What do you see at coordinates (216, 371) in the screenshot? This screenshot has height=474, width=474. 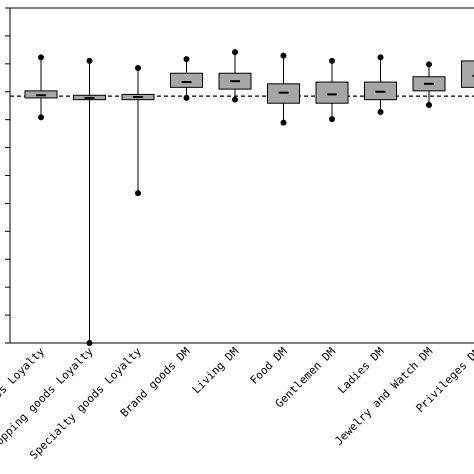 I see `x-tick-label: Living DM` at bounding box center [216, 371].